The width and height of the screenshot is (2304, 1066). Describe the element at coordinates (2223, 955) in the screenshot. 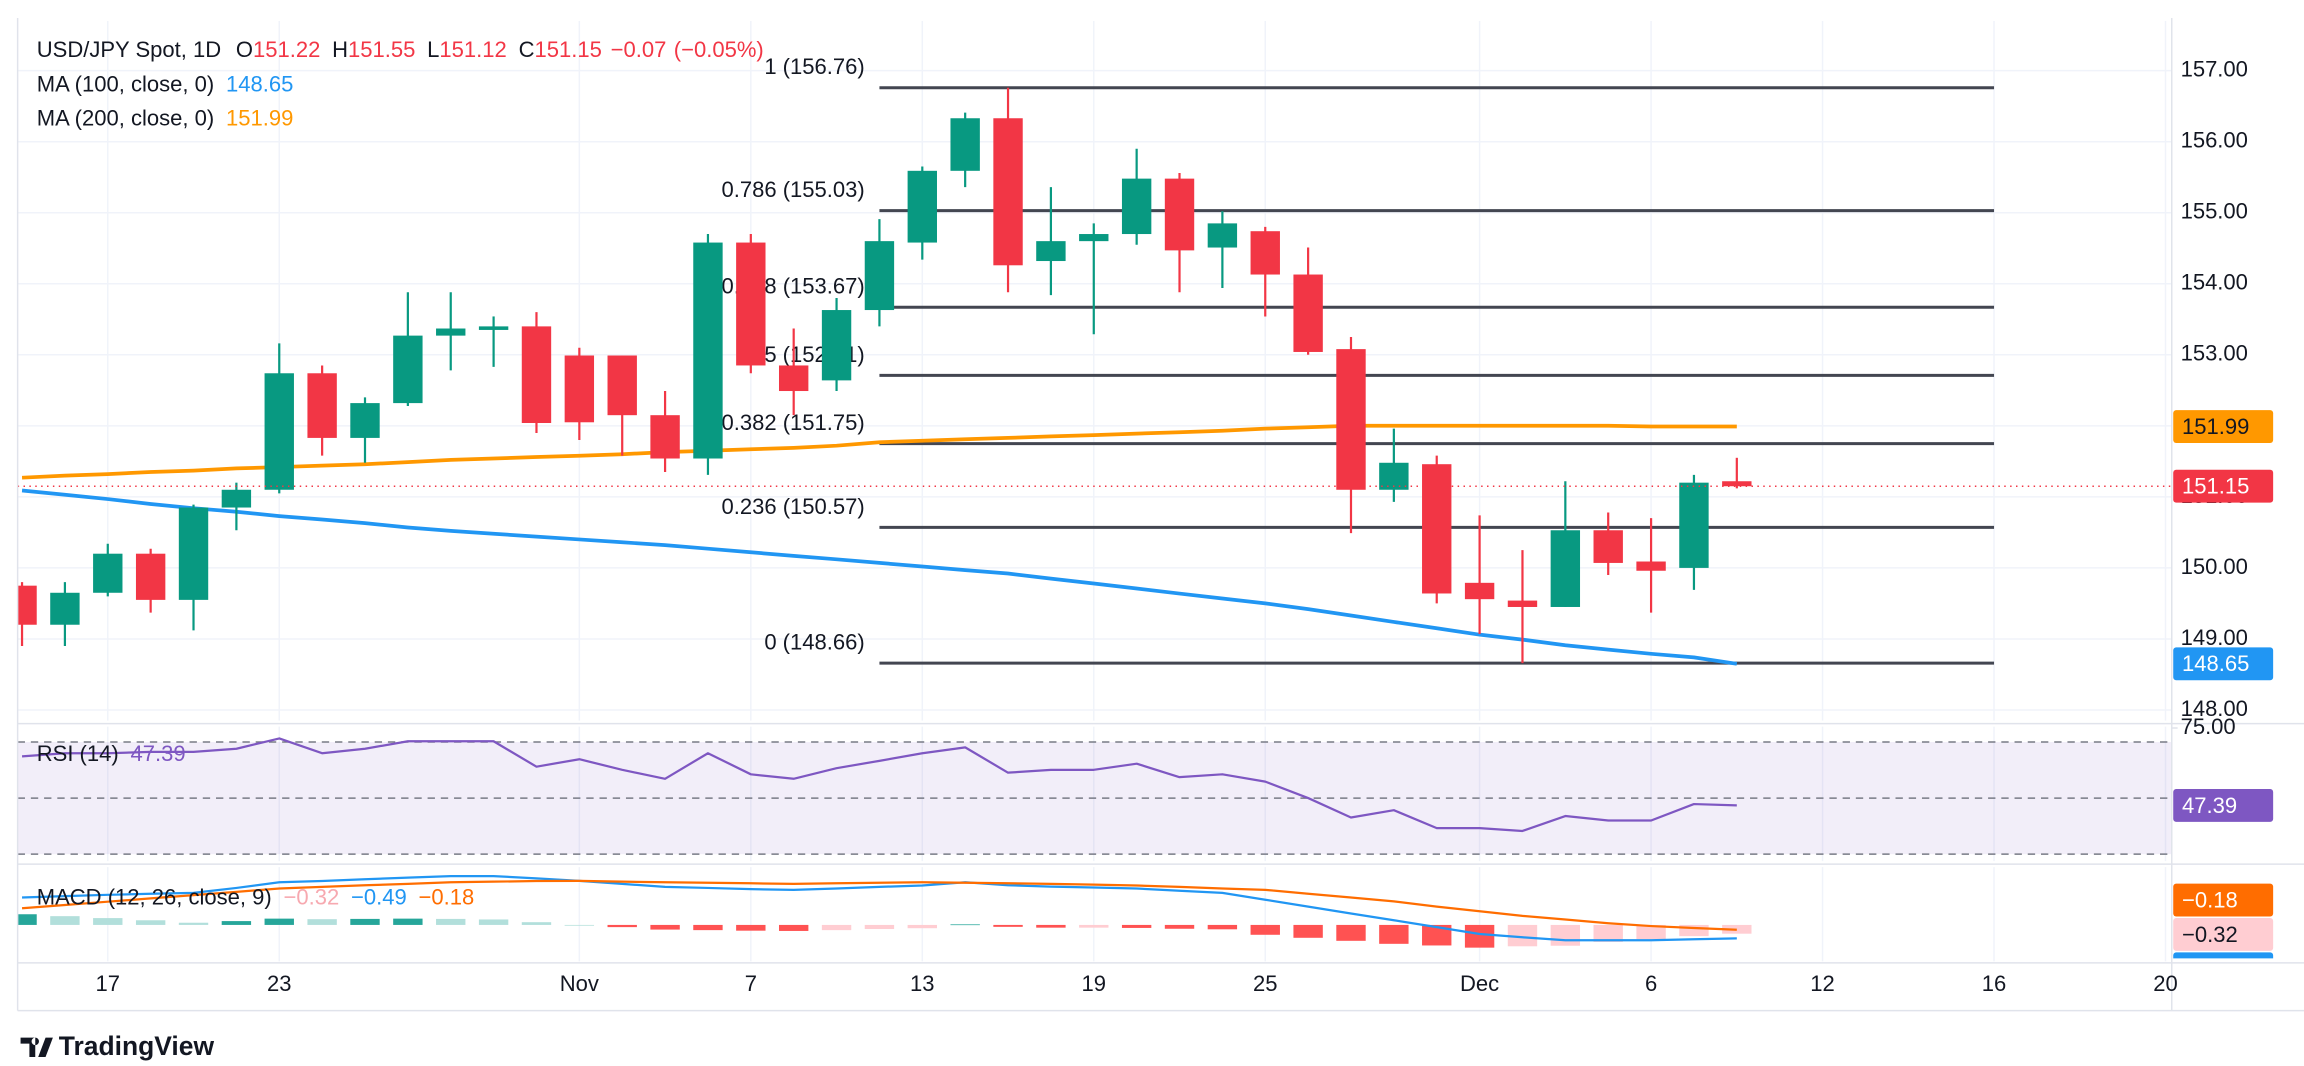

I see `macd-badge-bg` at that location.